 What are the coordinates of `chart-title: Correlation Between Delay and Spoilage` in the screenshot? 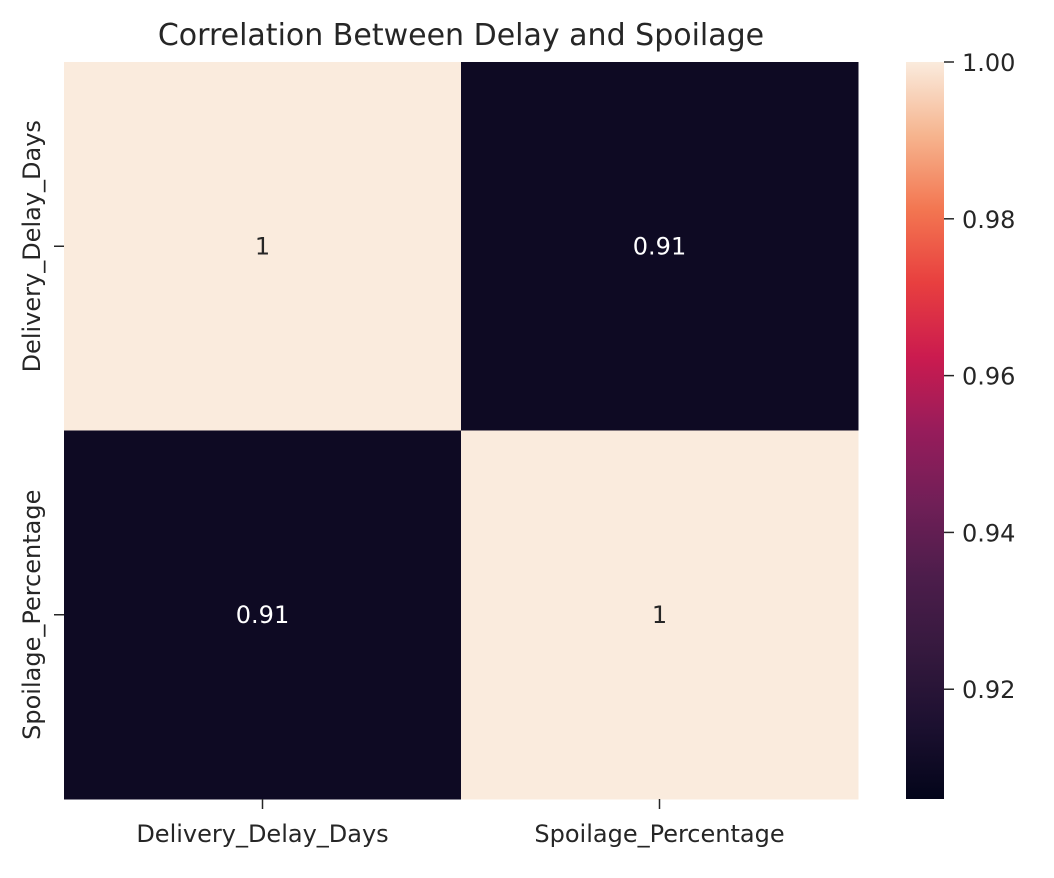 It's located at (461, 35).